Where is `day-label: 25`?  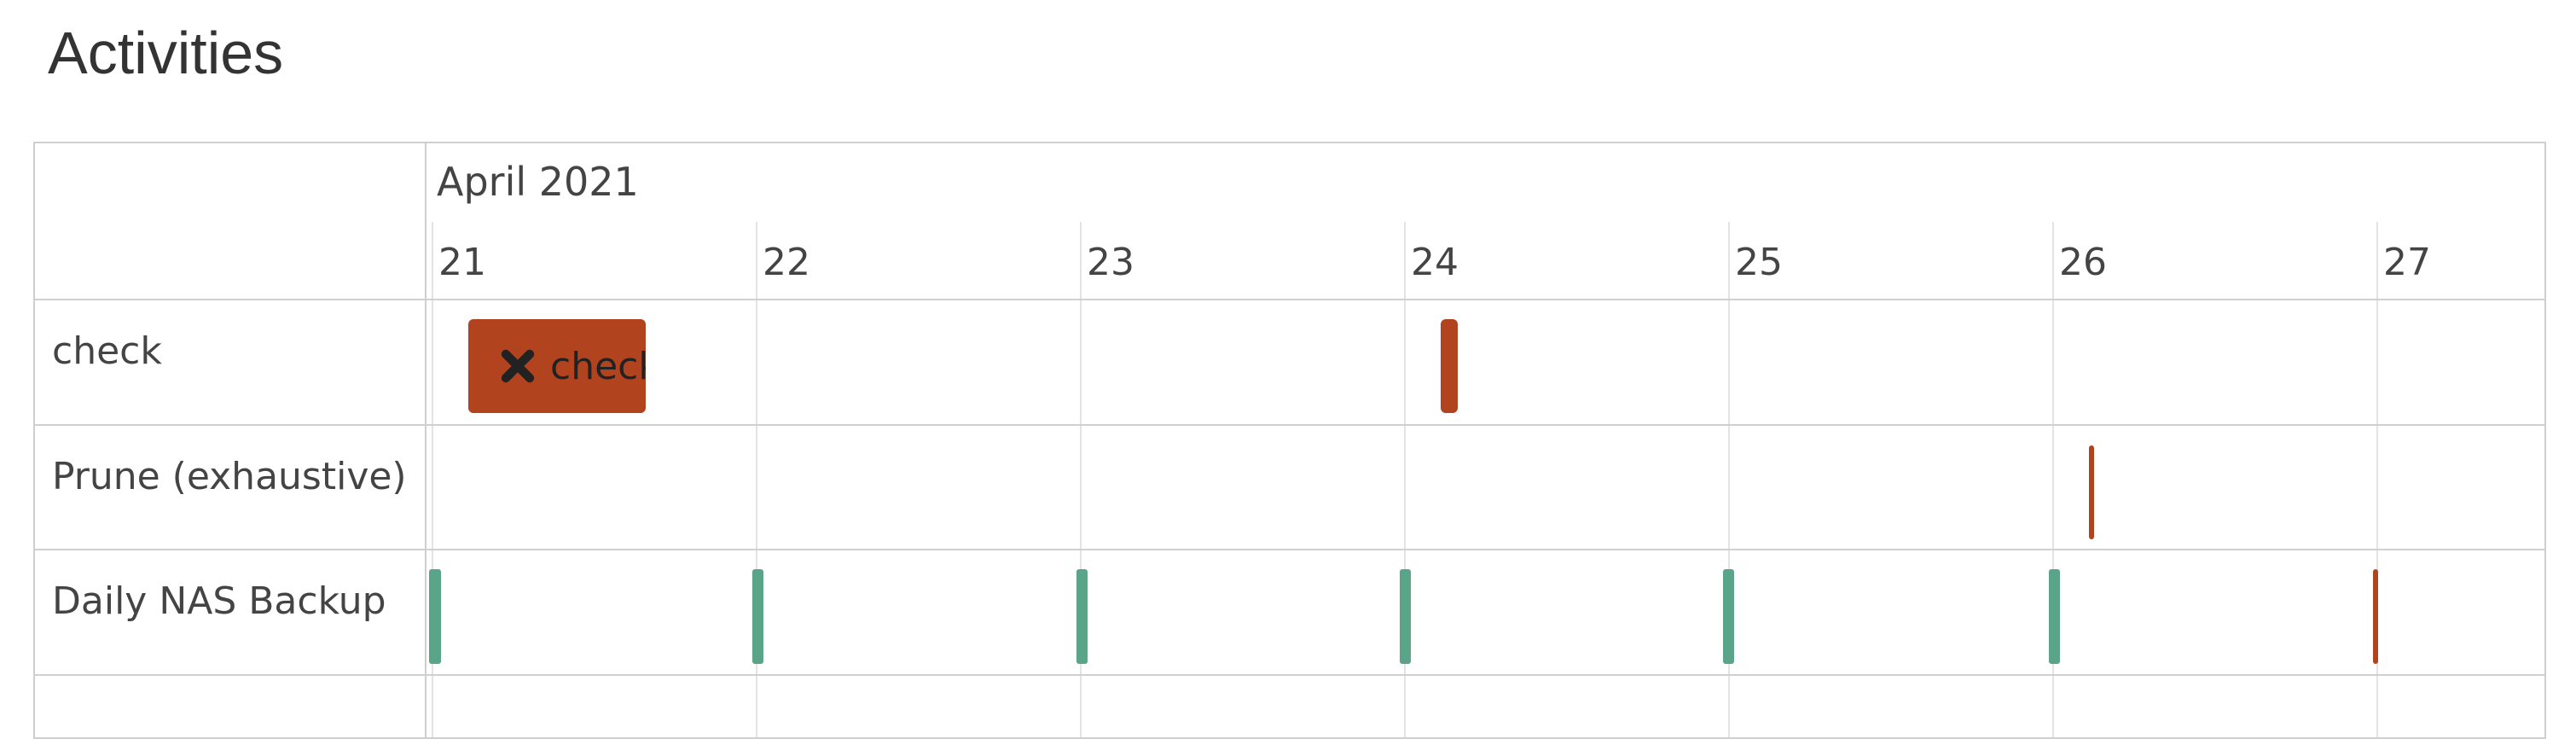
day-label: 25 is located at coordinates (1759, 262).